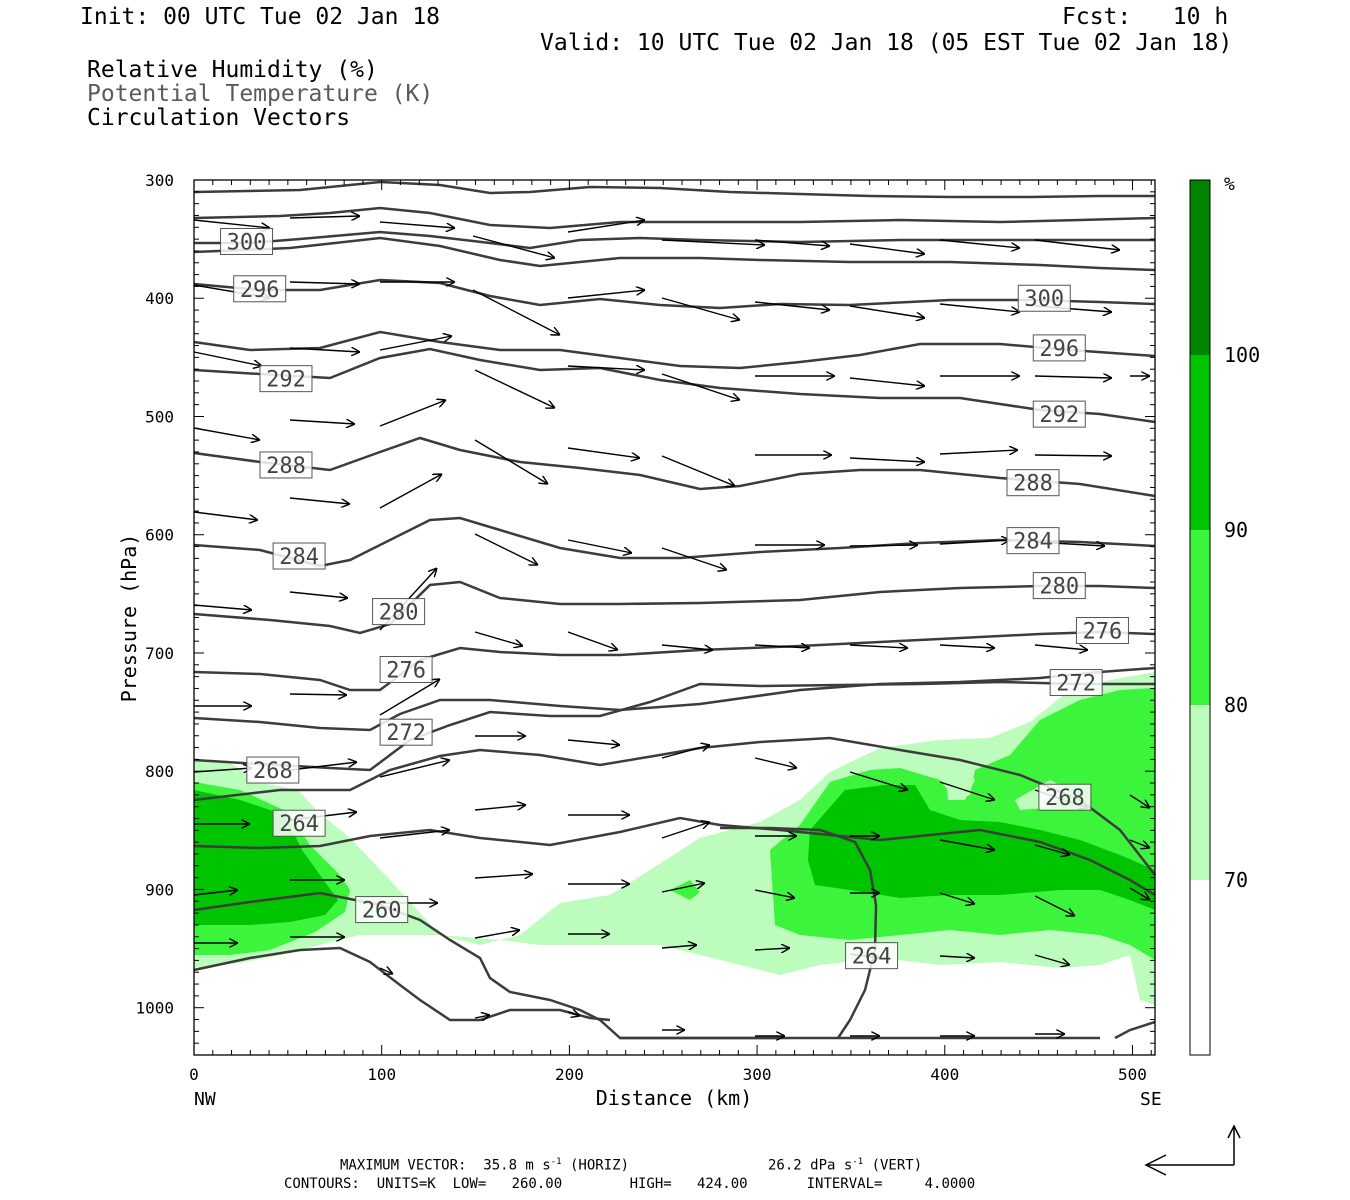 This screenshot has width=1350, height=1200. What do you see at coordinates (406, 671) in the screenshot?
I see `theta-label: 276` at bounding box center [406, 671].